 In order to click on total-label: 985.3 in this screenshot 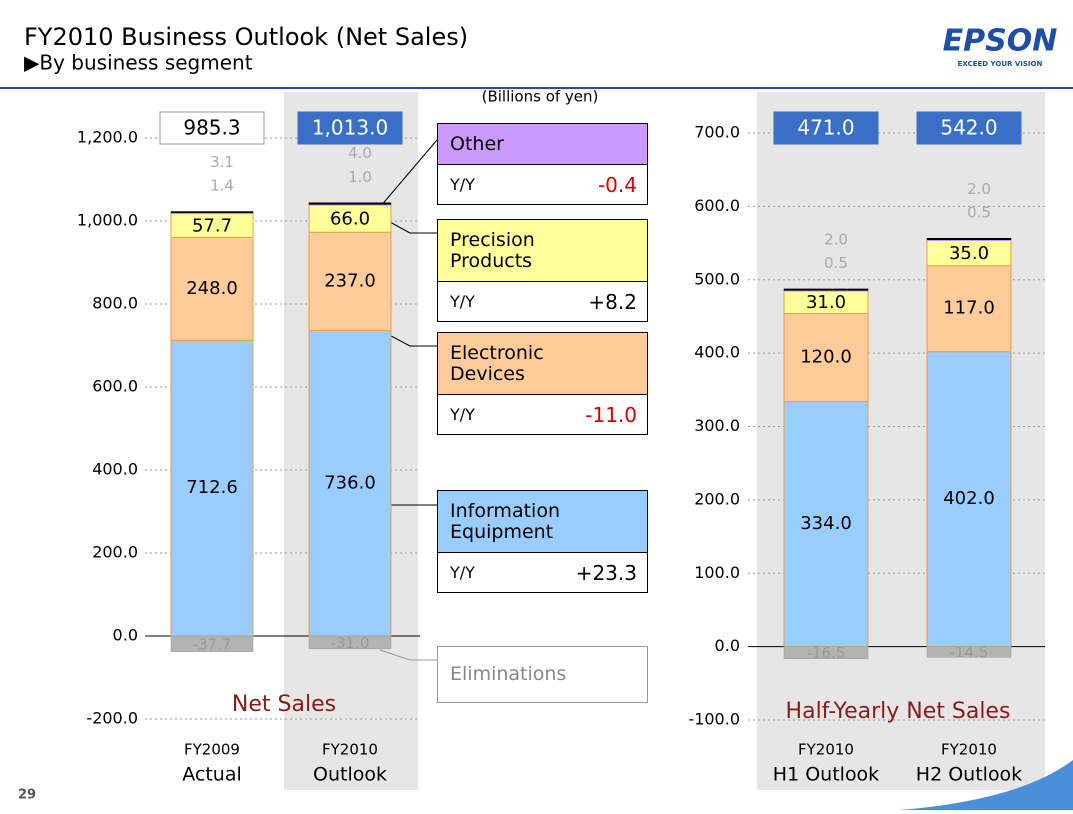, I will do `click(211, 128)`.